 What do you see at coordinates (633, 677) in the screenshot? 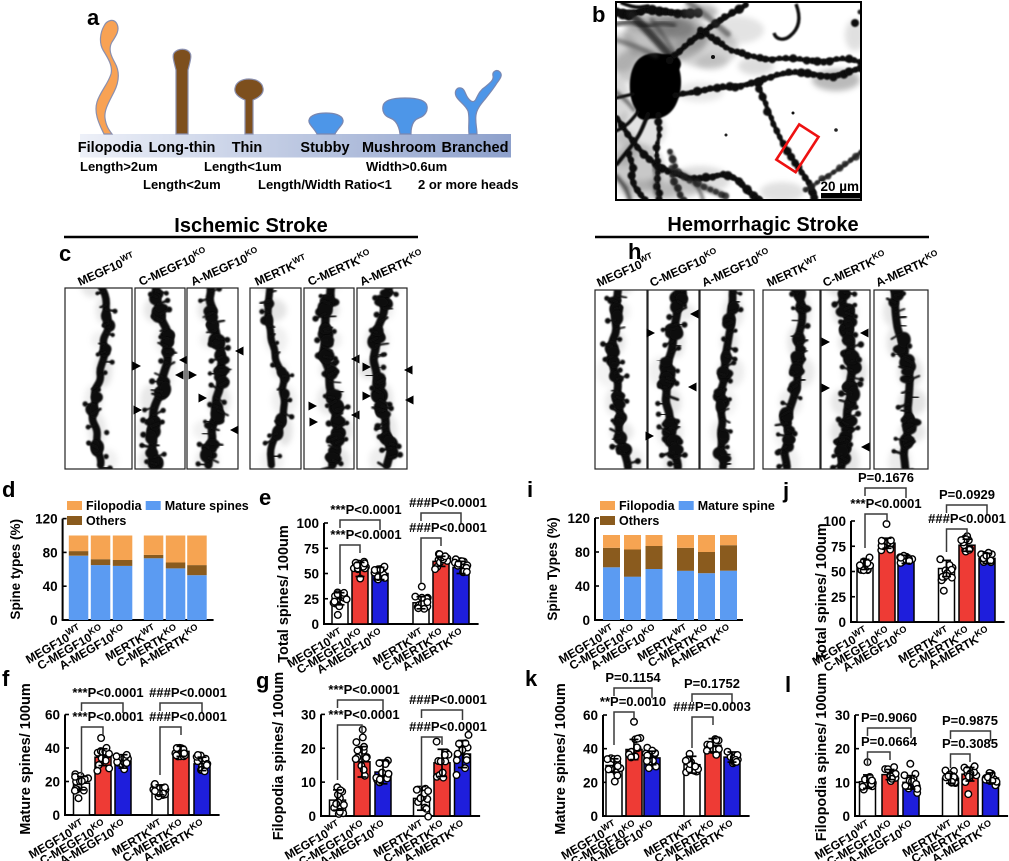
I see `svg-text: P=0.1154` at bounding box center [633, 677].